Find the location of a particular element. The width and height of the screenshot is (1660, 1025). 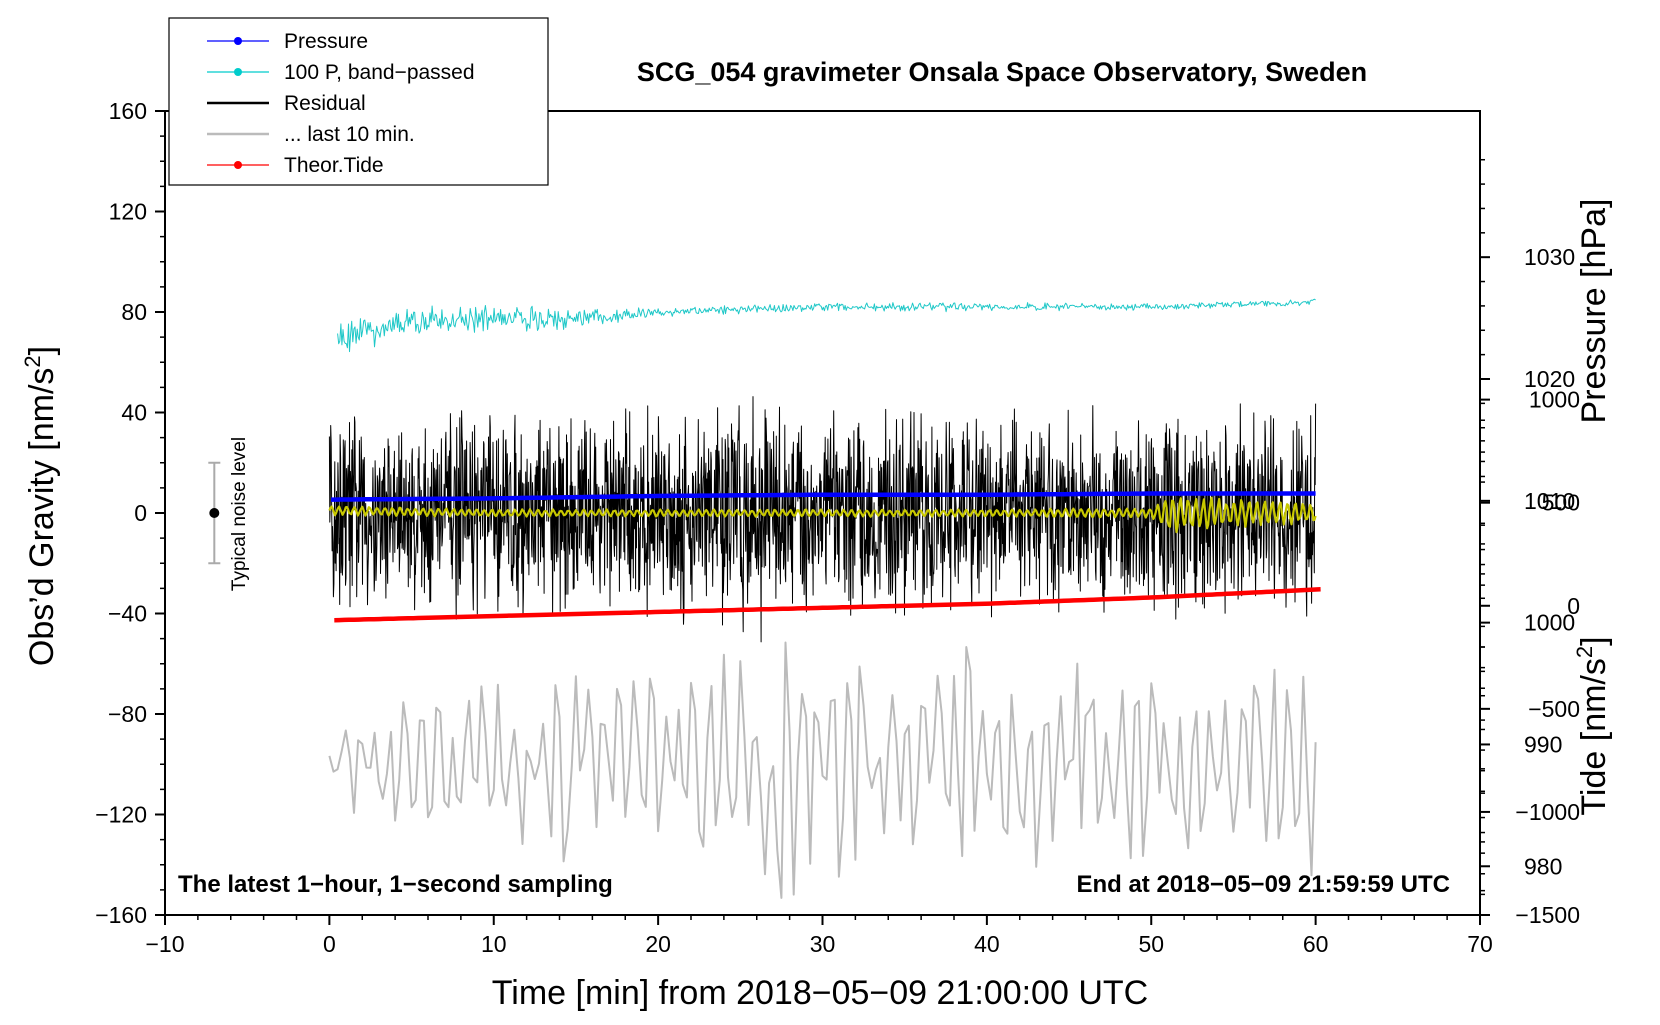

tide-axis-label: Tide [nm/s2] is located at coordinates (1592, 725).